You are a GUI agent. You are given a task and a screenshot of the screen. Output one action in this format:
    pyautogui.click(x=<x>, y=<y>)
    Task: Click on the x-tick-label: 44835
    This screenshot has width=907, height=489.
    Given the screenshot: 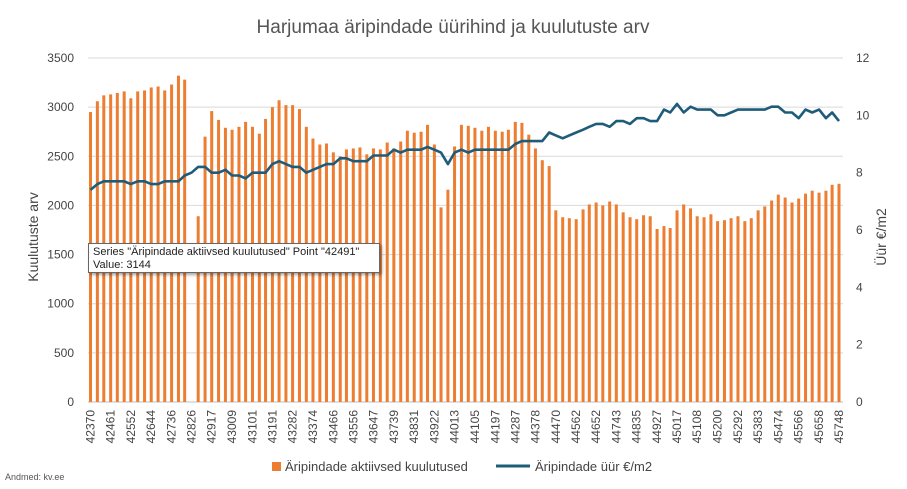 What is the action you would take?
    pyautogui.click(x=637, y=427)
    